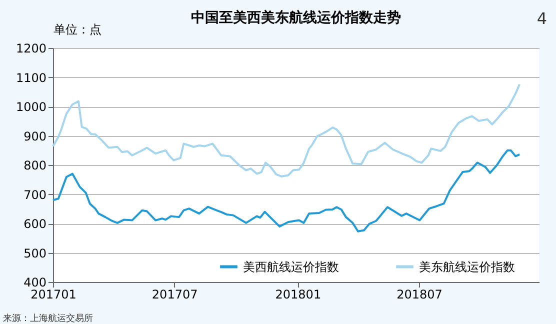 Image resolution: width=556 pixels, height=324 pixels. I want to click on x-tick-label: 201807, so click(419, 295).